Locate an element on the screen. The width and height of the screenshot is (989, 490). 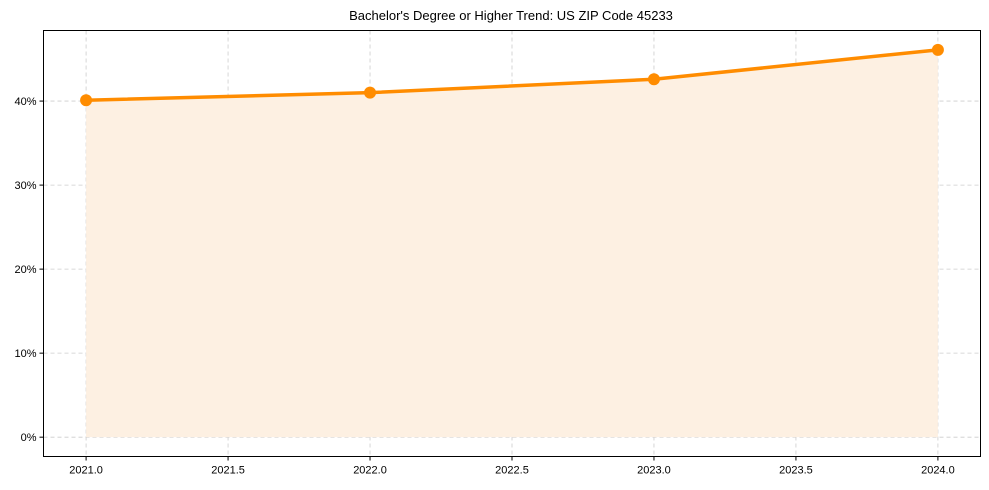
x-tick-label: 2023.5 is located at coordinates (796, 471).